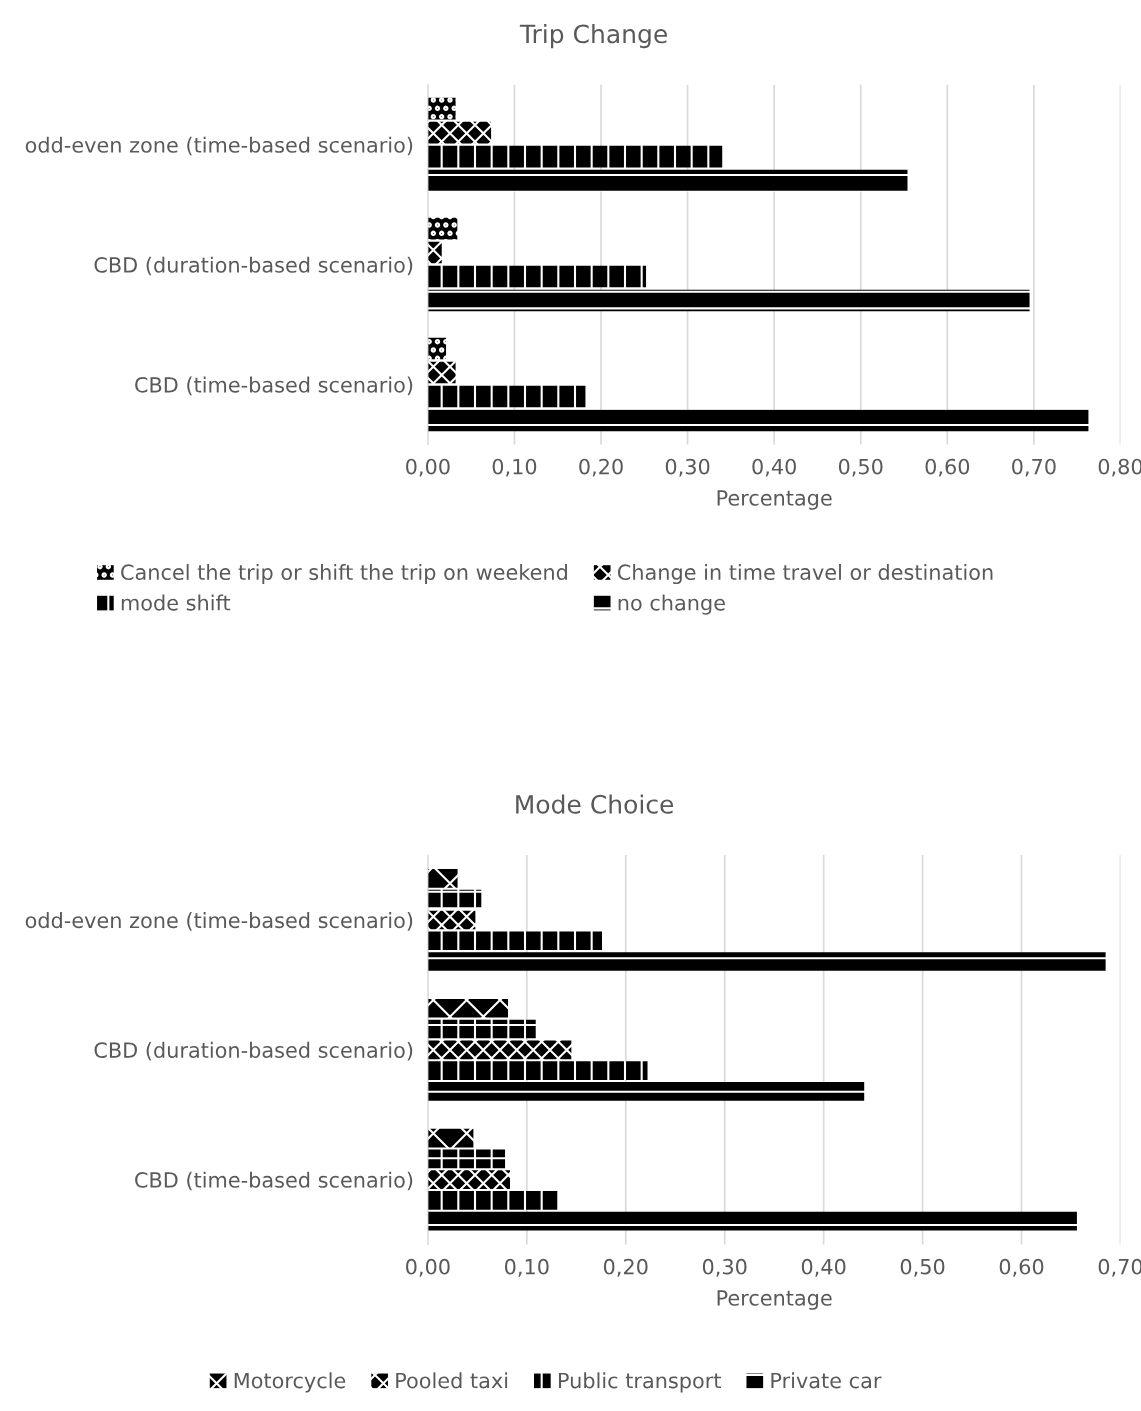 This screenshot has height=1411, width=1141. I want to click on chart-title: Mode Choice, so click(595, 804).